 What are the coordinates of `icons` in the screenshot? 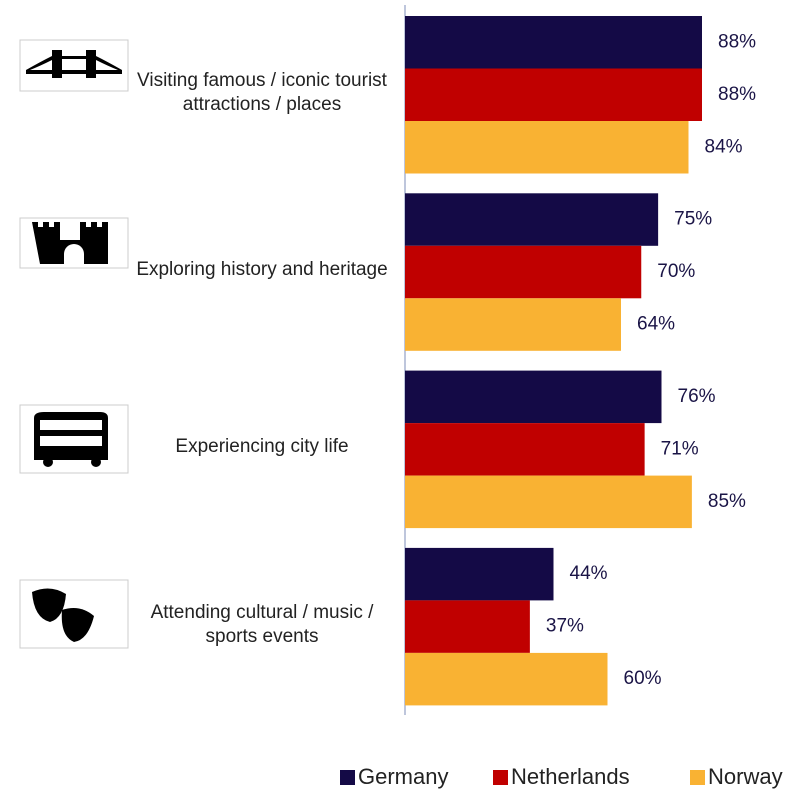 It's located at (74, 344).